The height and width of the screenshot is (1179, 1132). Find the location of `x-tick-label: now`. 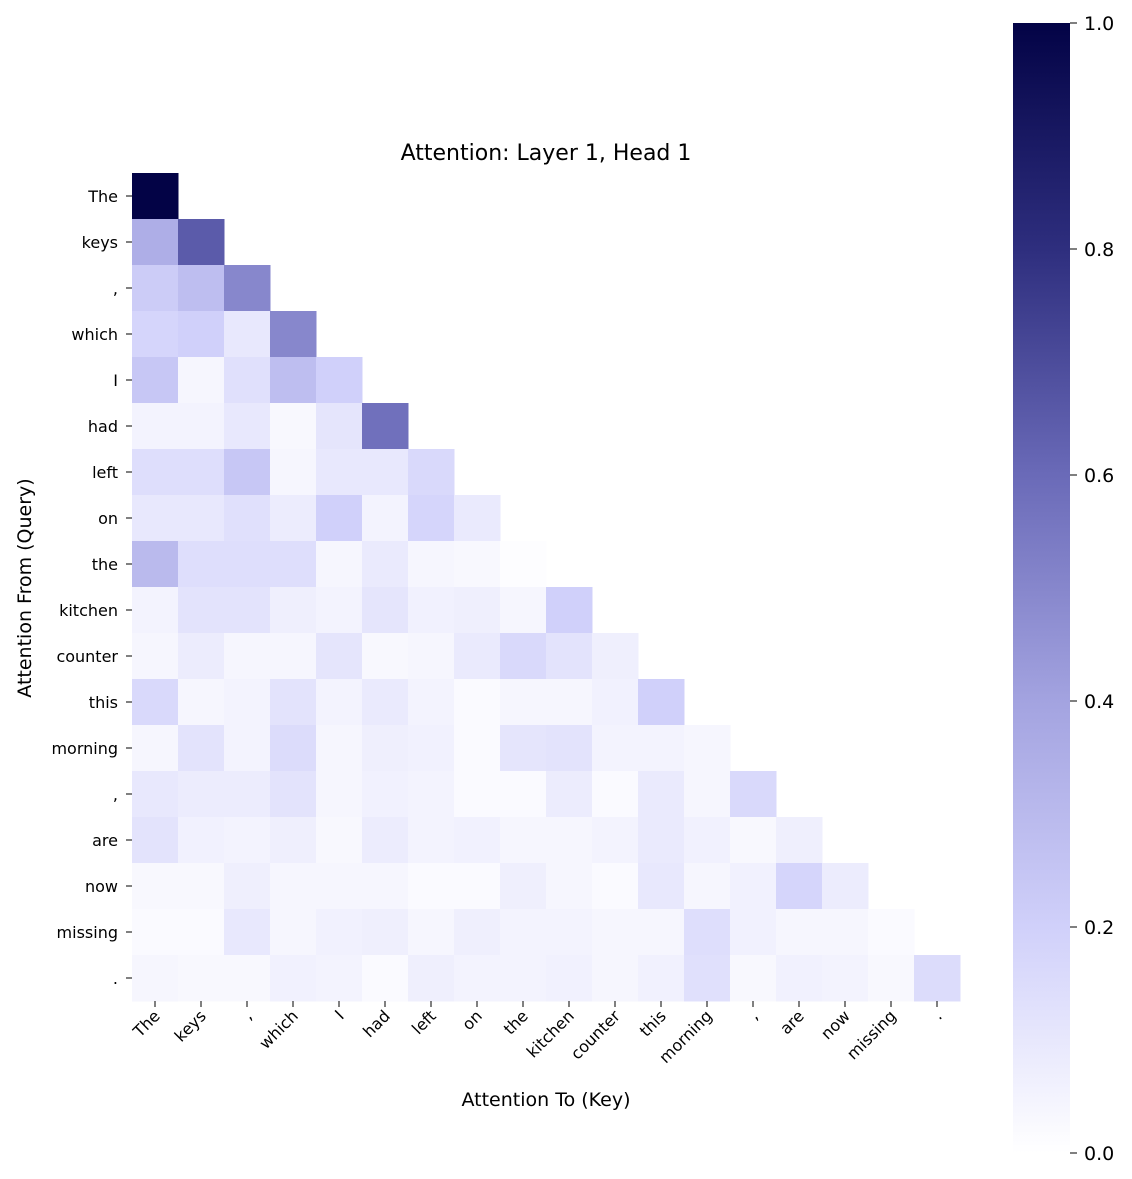

x-tick-label: now is located at coordinates (835, 1024).